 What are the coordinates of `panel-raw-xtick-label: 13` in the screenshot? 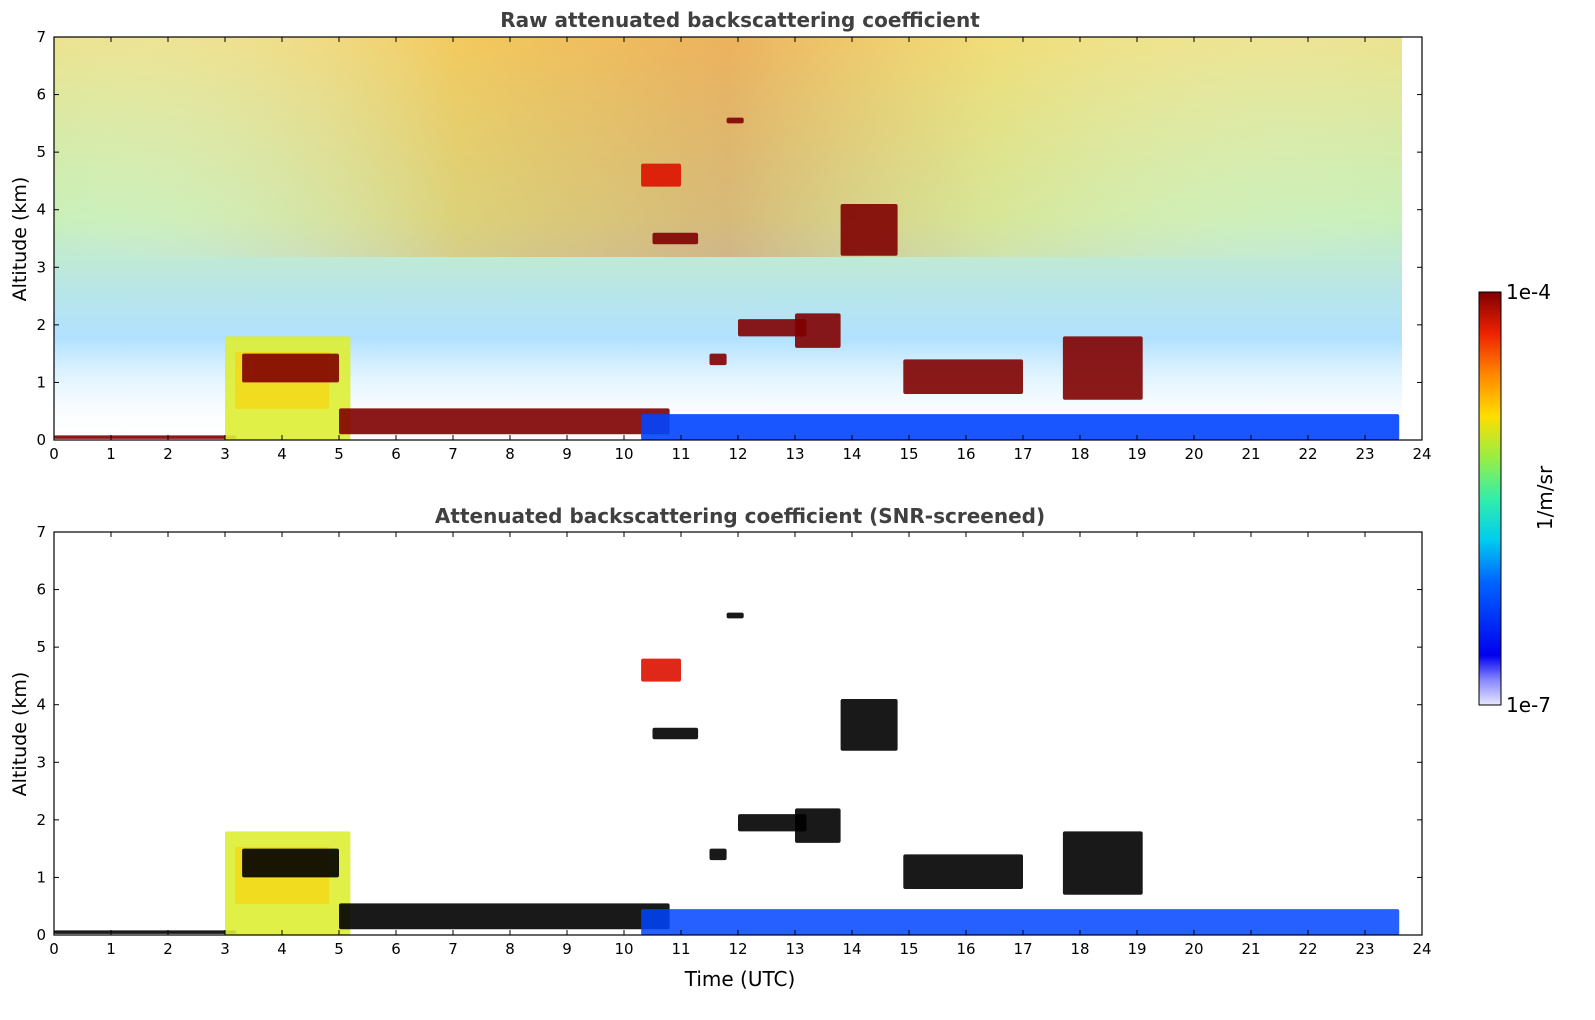 It's located at (794, 454).